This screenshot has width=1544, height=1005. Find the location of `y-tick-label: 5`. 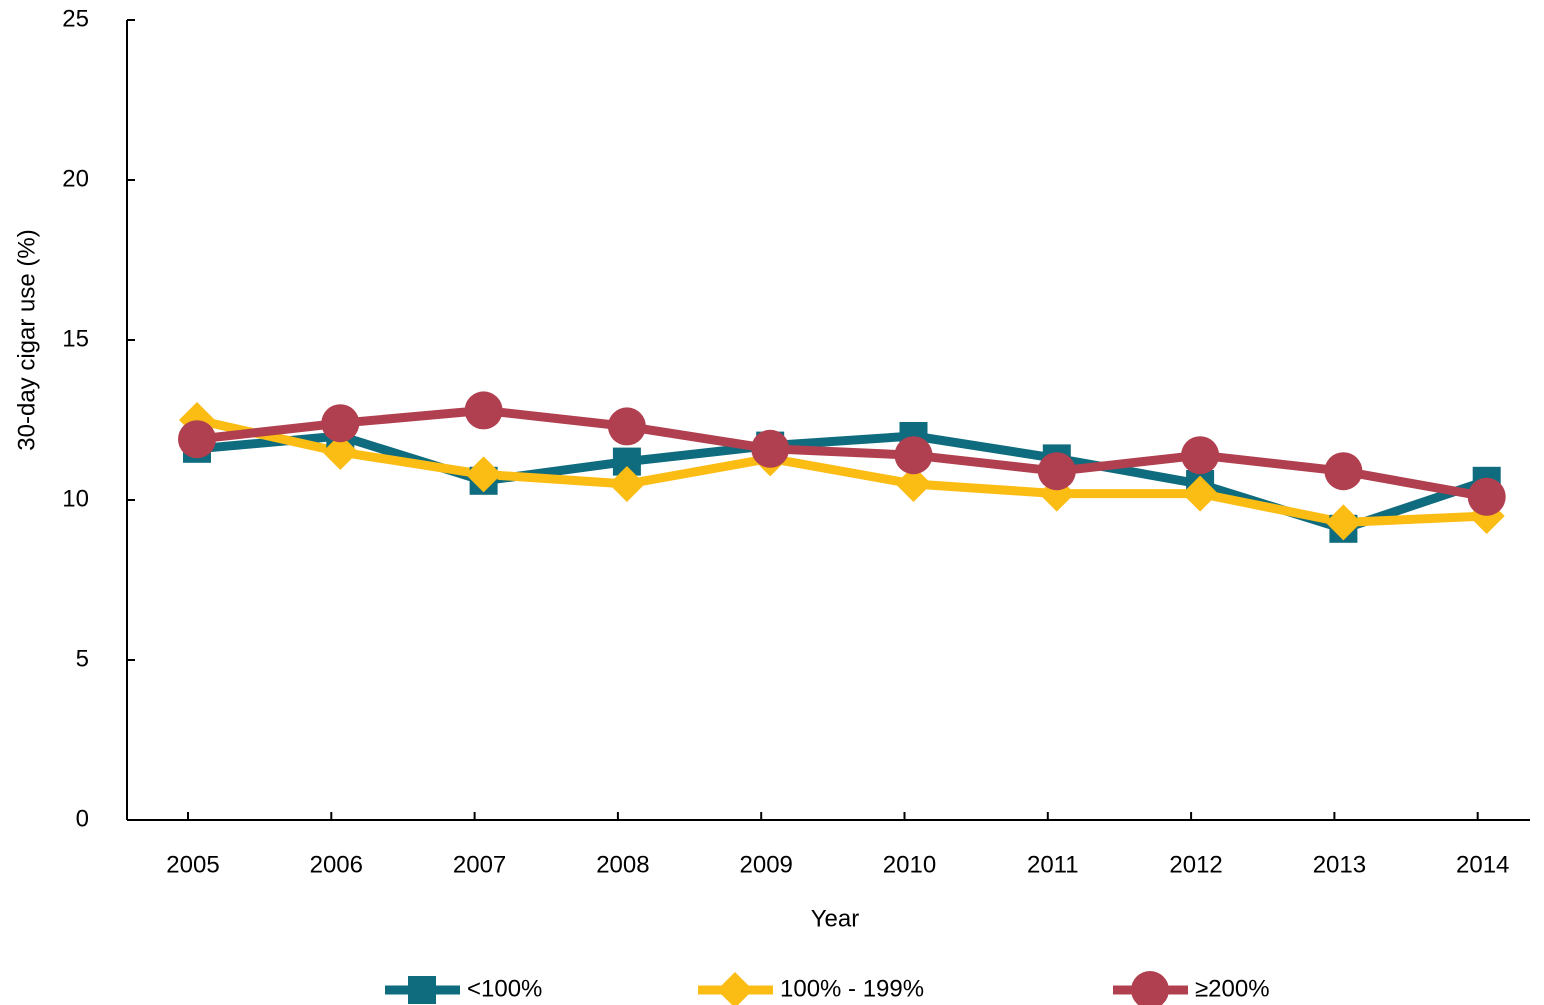

y-tick-label: 5 is located at coordinates (82, 658).